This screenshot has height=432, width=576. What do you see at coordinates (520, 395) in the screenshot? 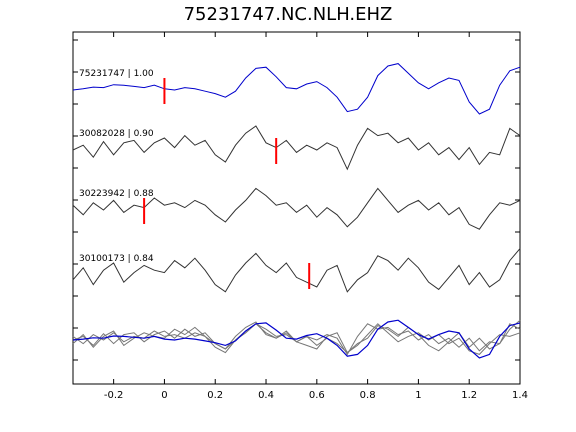
I see `x-tick-label: 1.4` at bounding box center [520, 395].